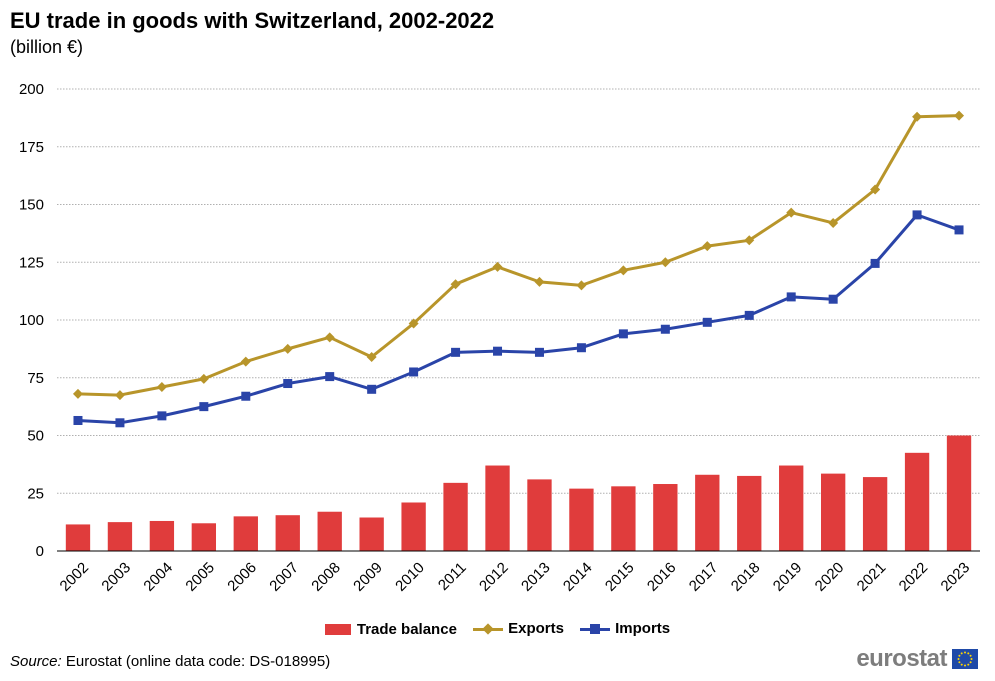 This screenshot has height=681, width=995. Describe the element at coordinates (47, 47) in the screenshot. I see `chart-subtitle: (billion €)` at that location.